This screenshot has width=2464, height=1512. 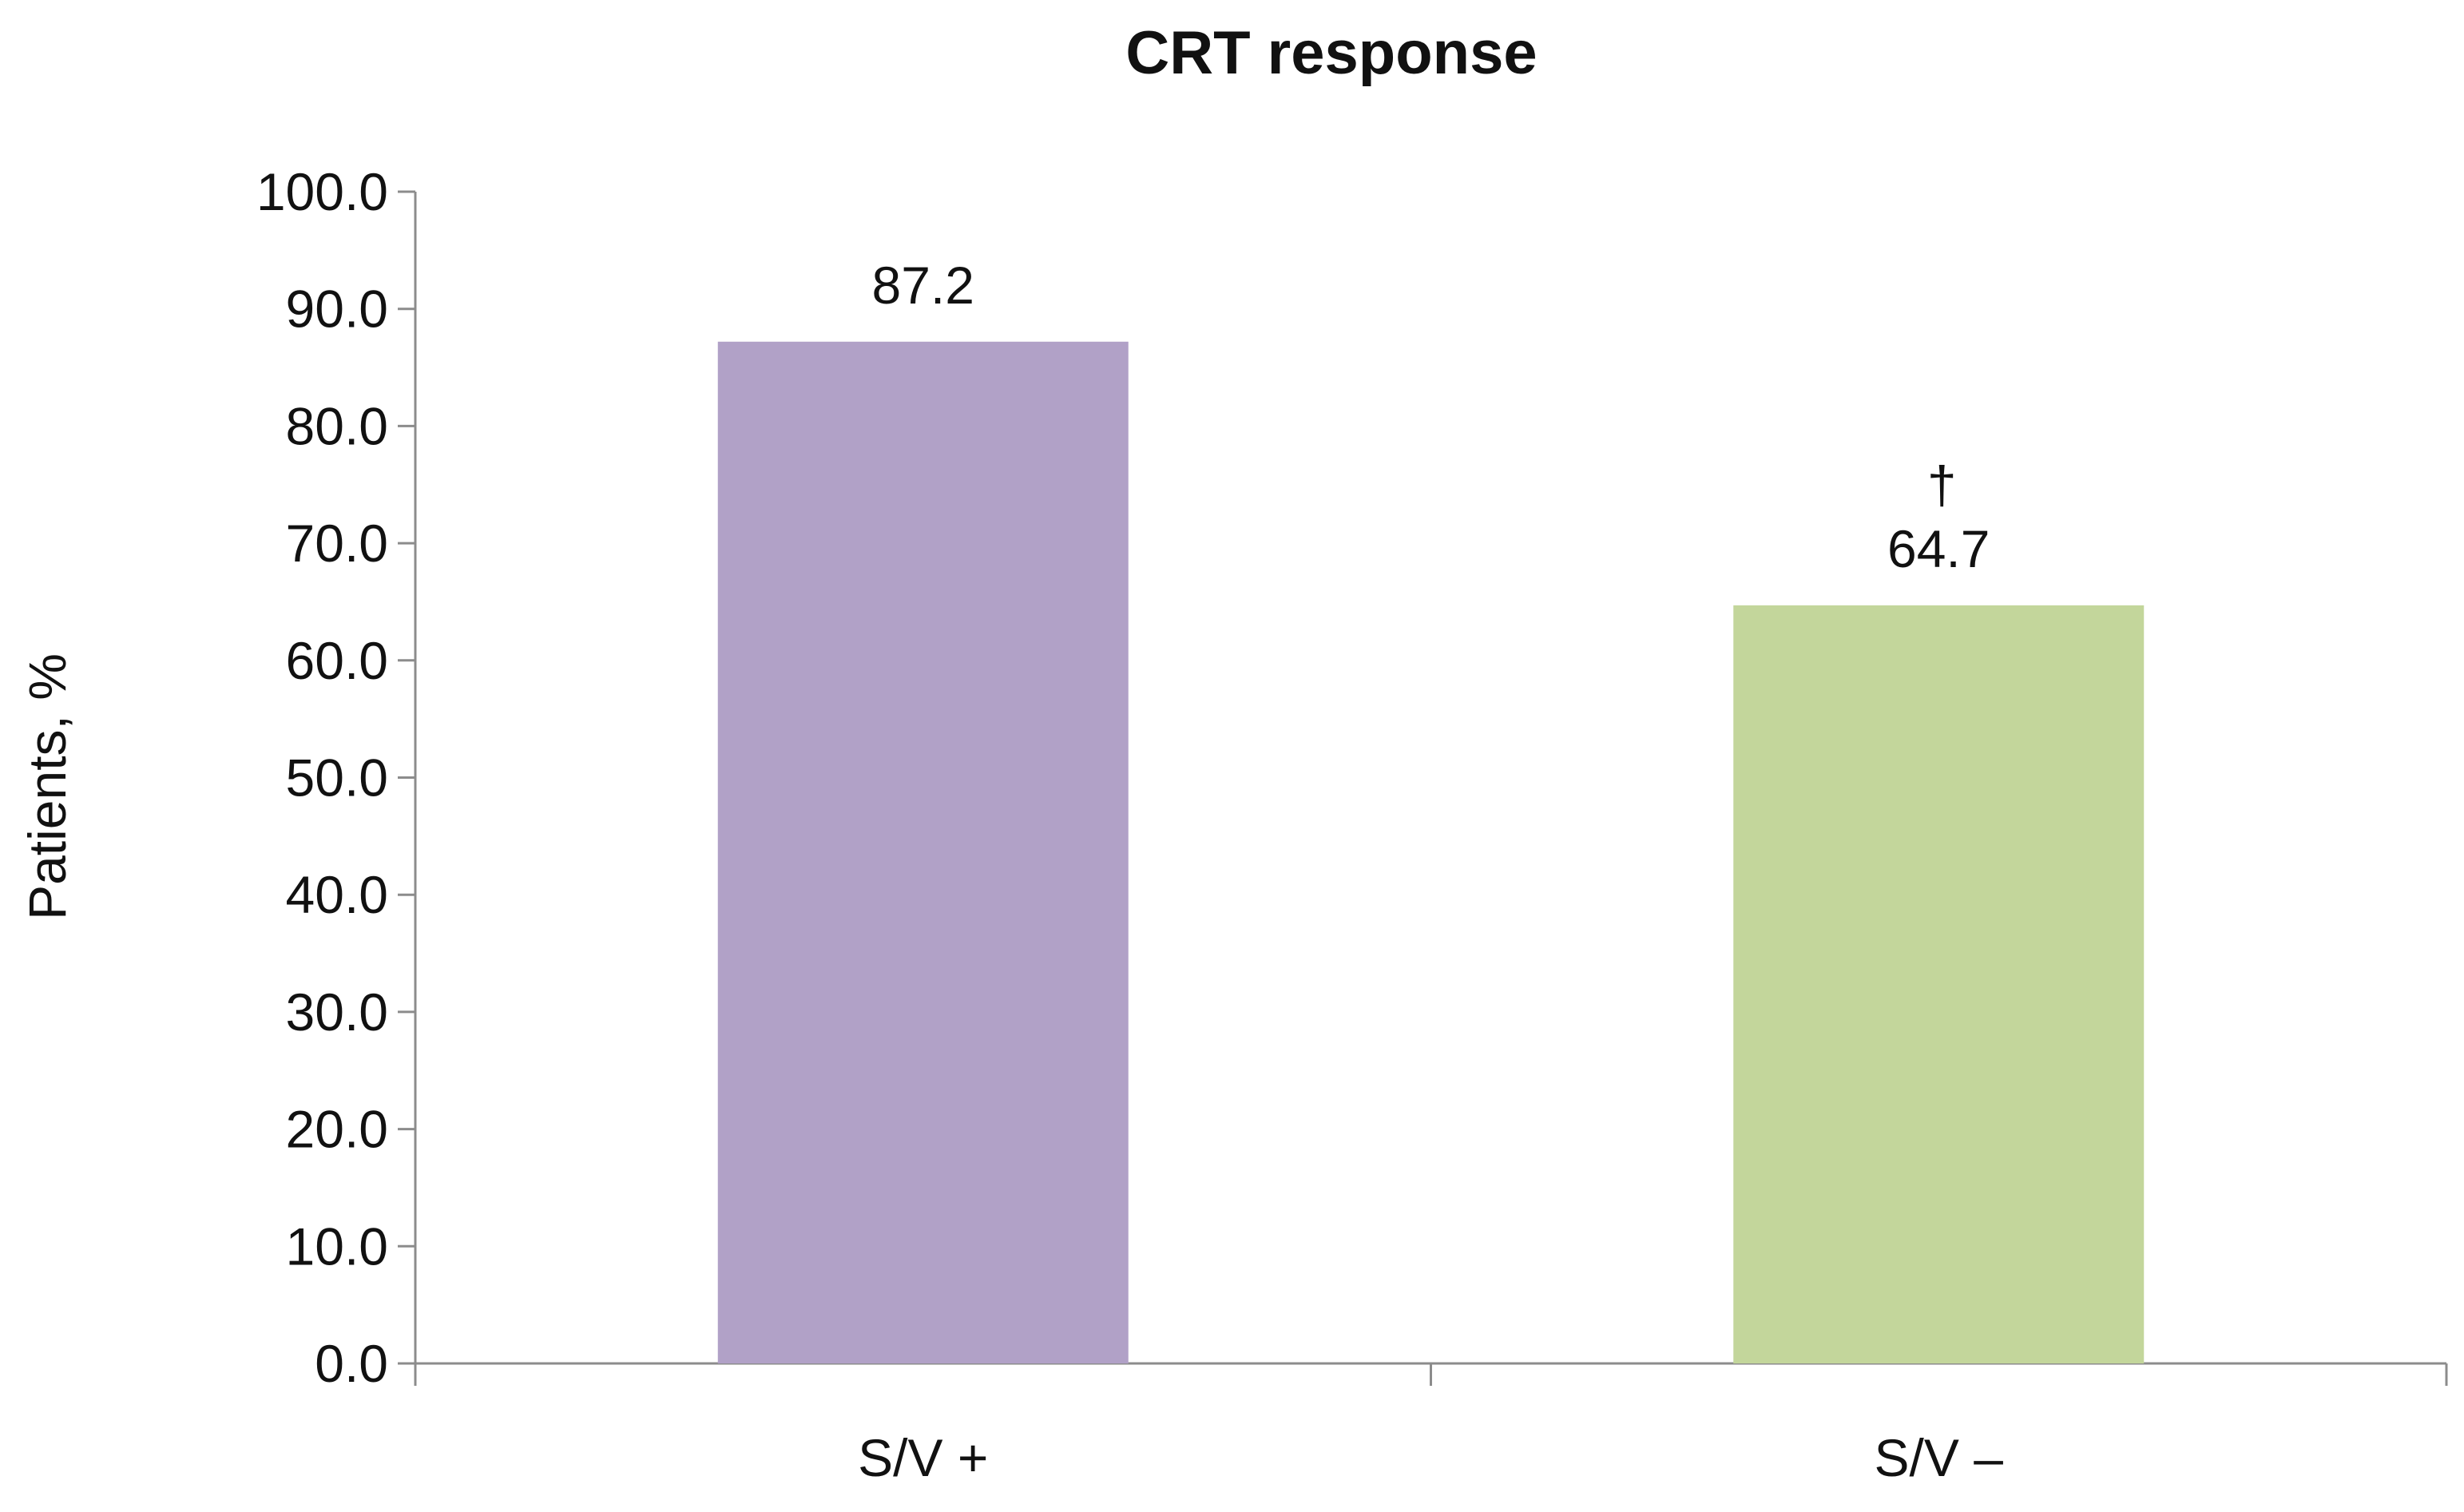 What do you see at coordinates (337, 1012) in the screenshot?
I see `y-tick-label: 30.0` at bounding box center [337, 1012].